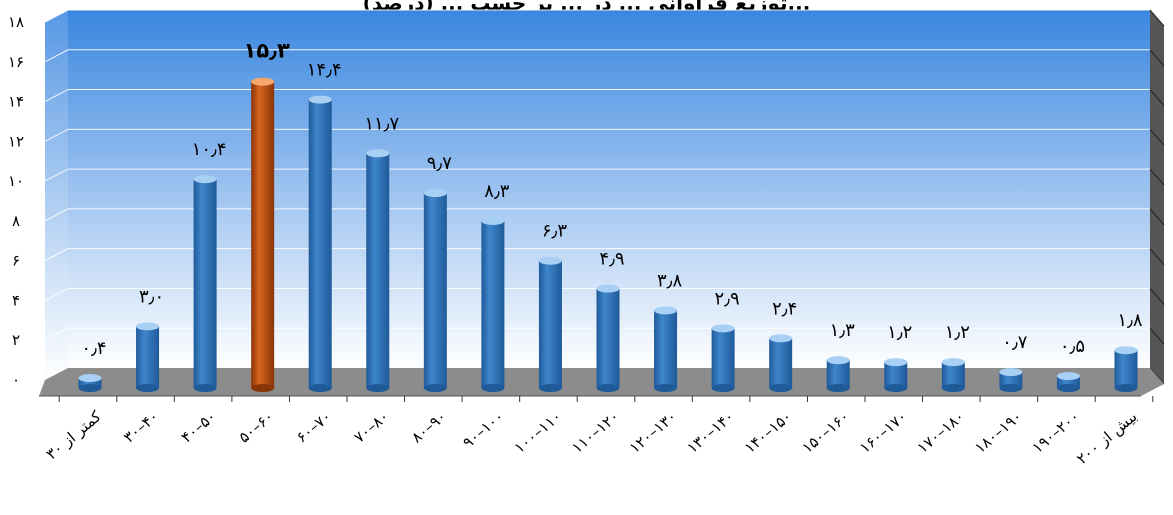 The image size is (1173, 515). Describe the element at coordinates (555, 231) in the screenshot. I see `data-label: ۶٫۳` at that location.